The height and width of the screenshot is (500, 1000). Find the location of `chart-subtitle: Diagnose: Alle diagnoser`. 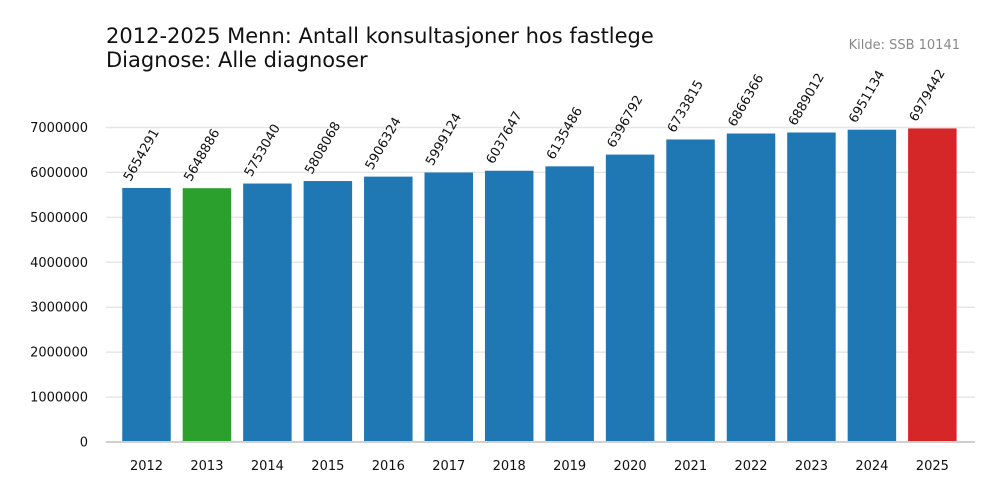

chart-subtitle: Diagnose: Alle diagnoser is located at coordinates (237, 60).